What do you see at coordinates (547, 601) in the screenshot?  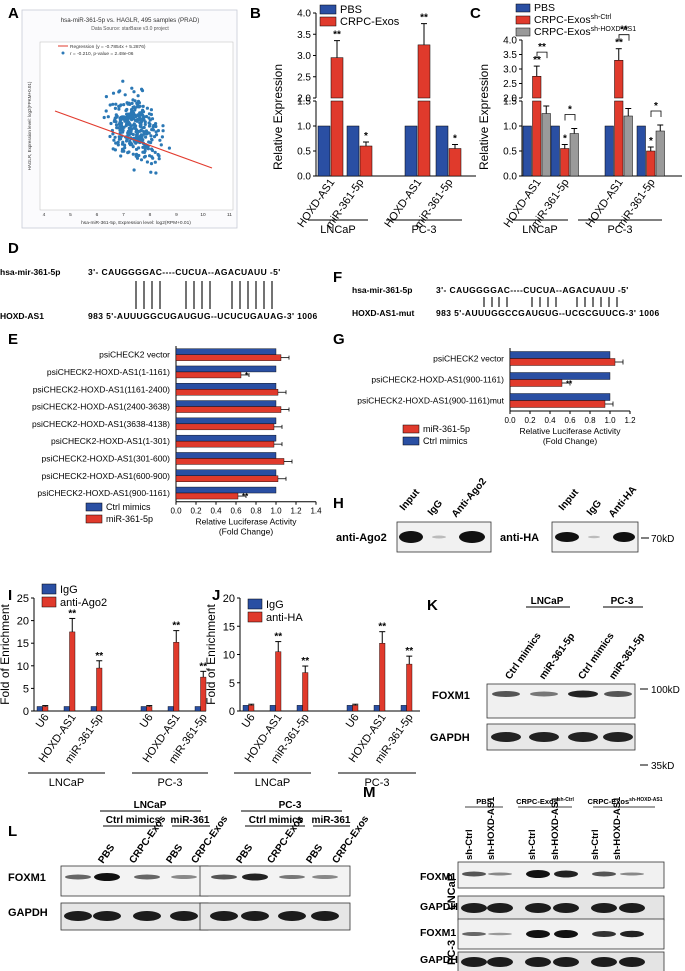 I see `k-group-lncap: LNCaP` at bounding box center [547, 601].